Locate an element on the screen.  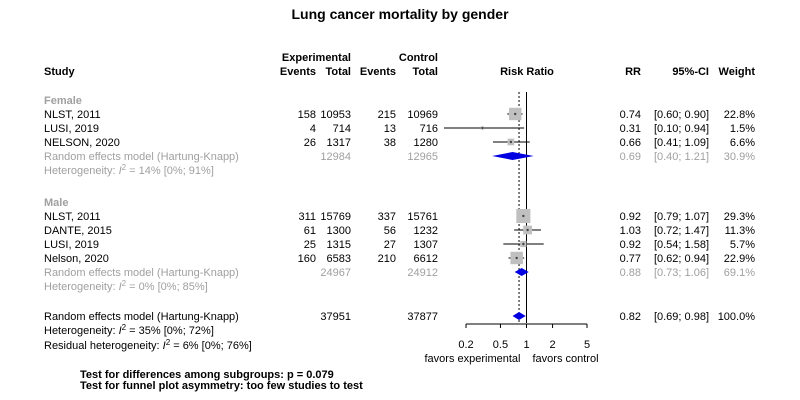
subgroup-female-row-3-study: NELSON, 2020 is located at coordinates (82, 143).